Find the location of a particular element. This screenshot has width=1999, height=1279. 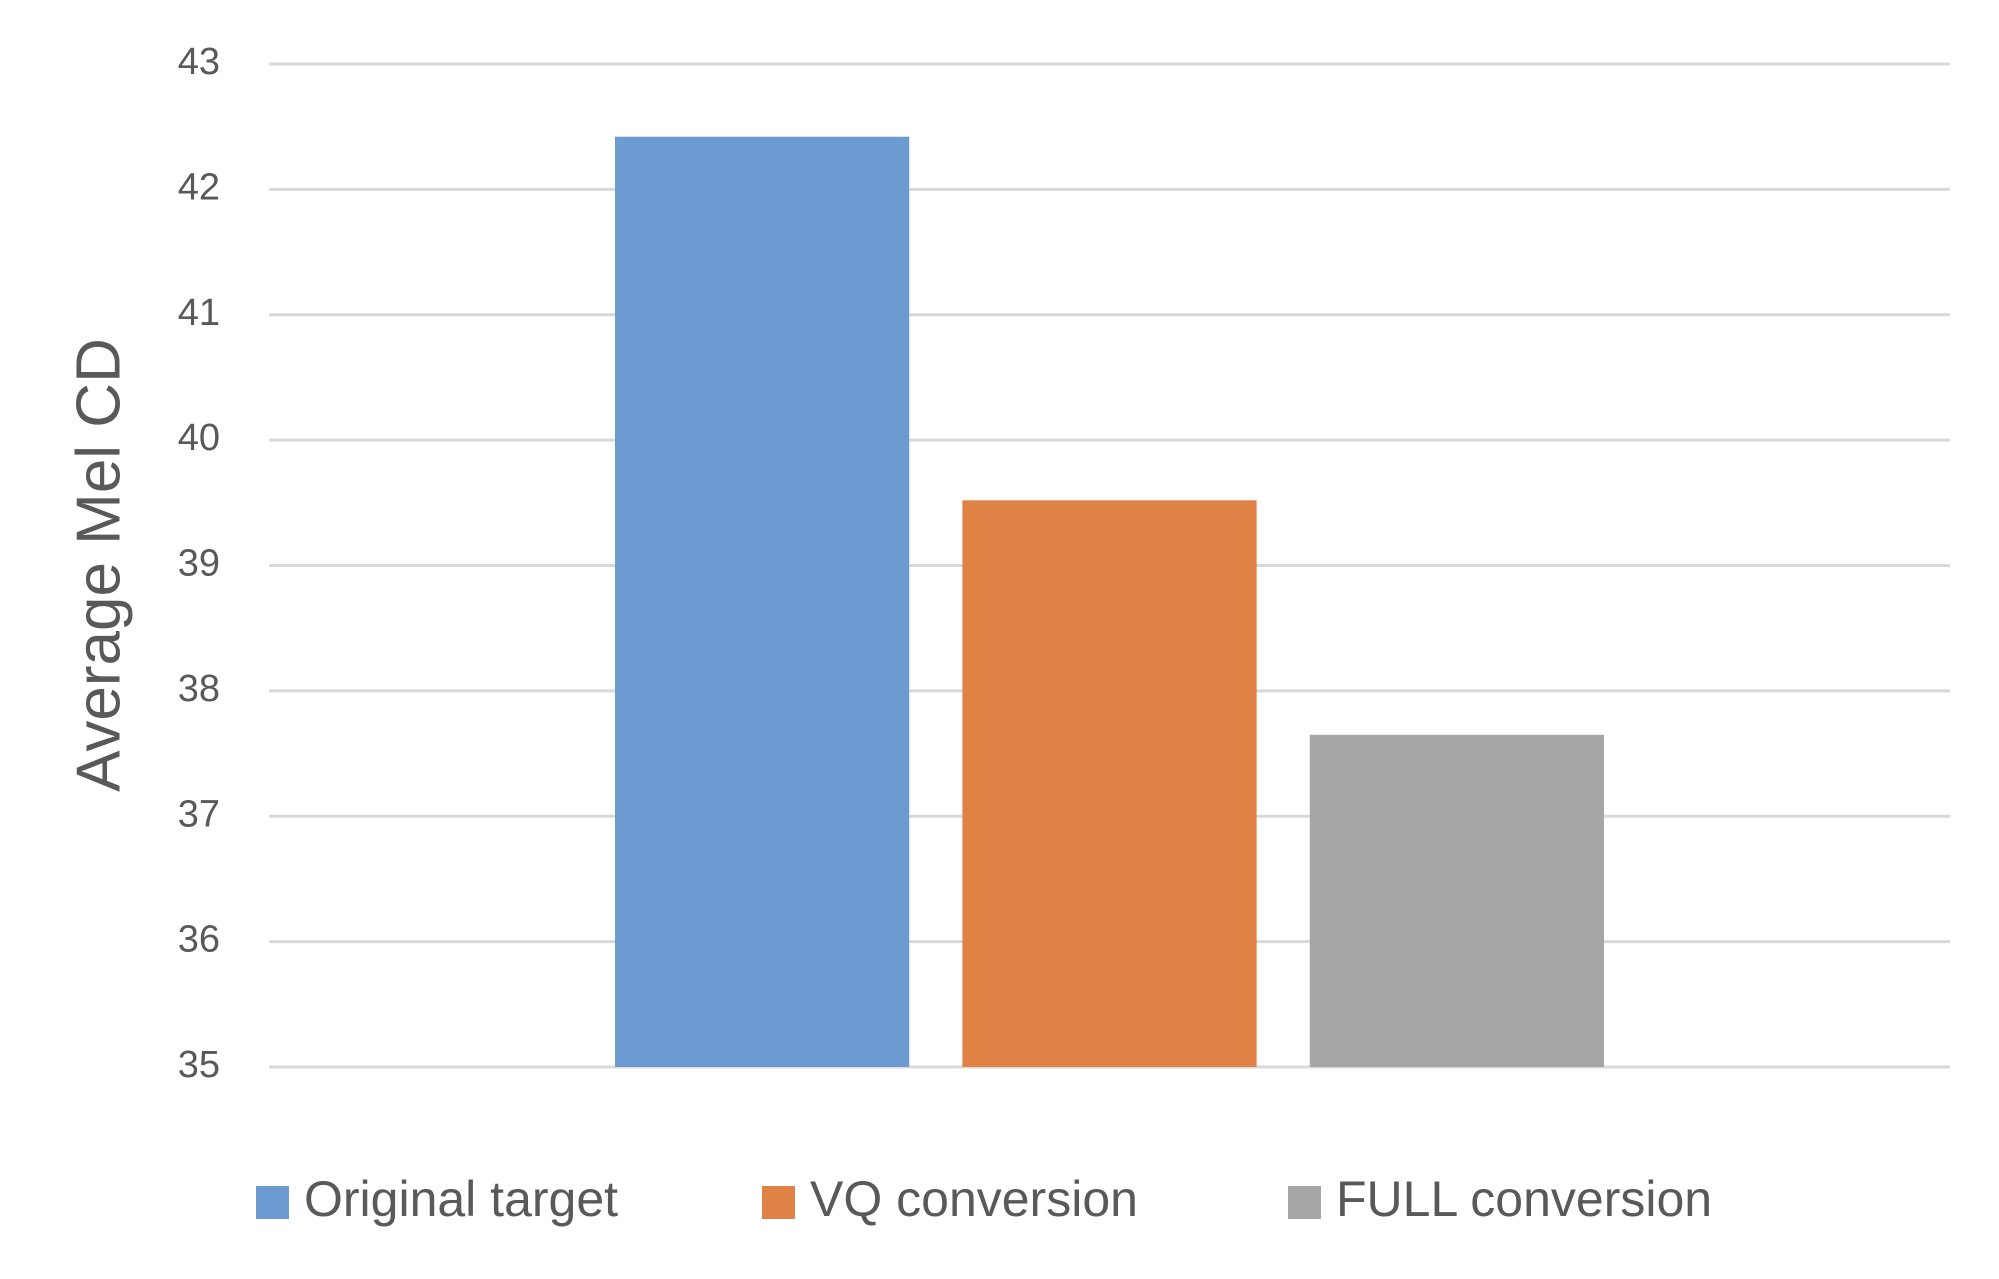

y-tick-label: 35 is located at coordinates (199, 1065).